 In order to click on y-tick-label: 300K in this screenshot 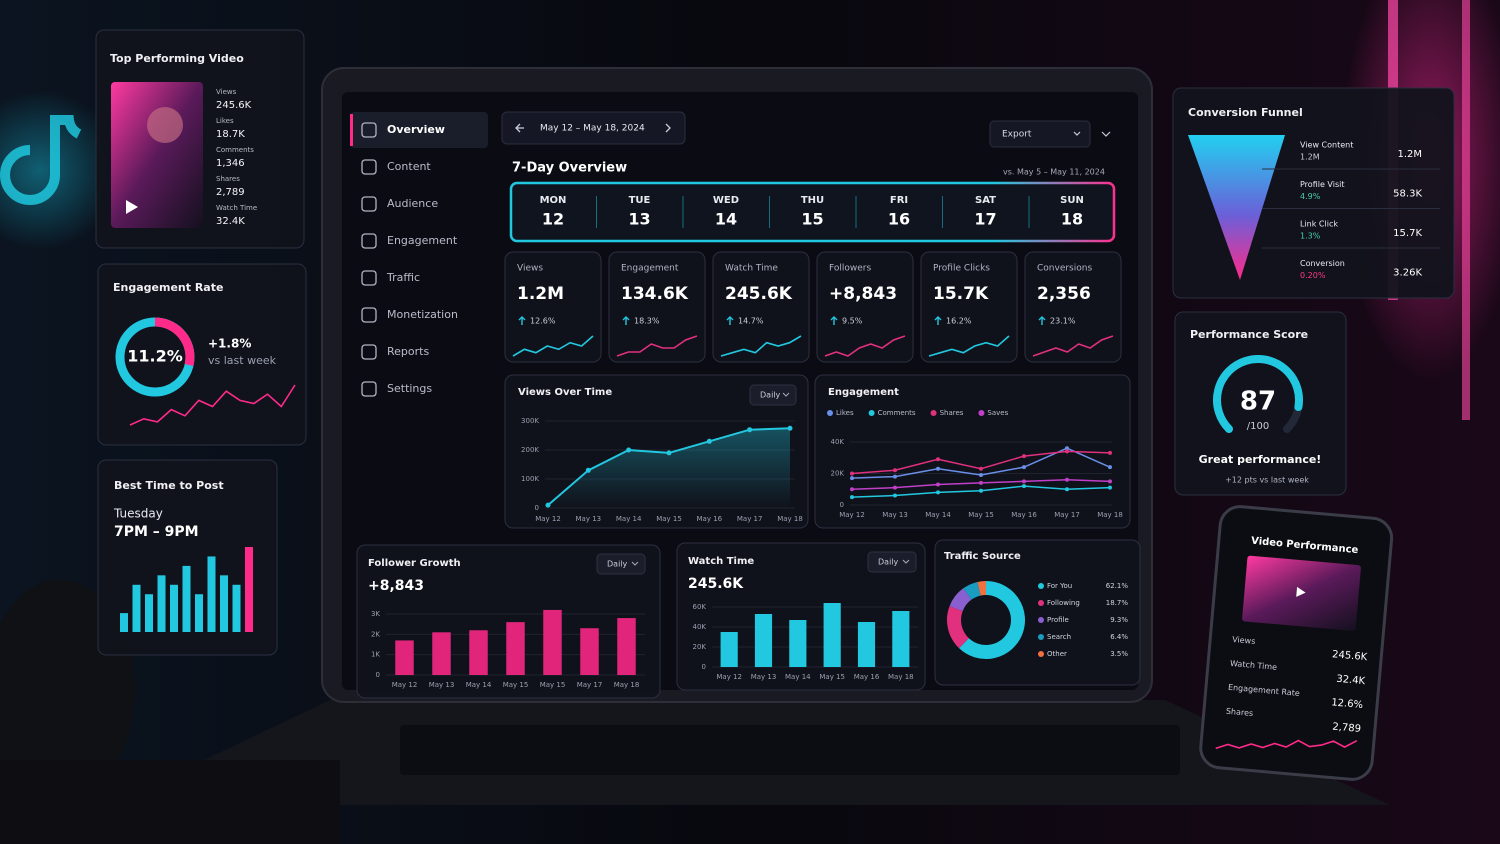, I will do `click(530, 421)`.